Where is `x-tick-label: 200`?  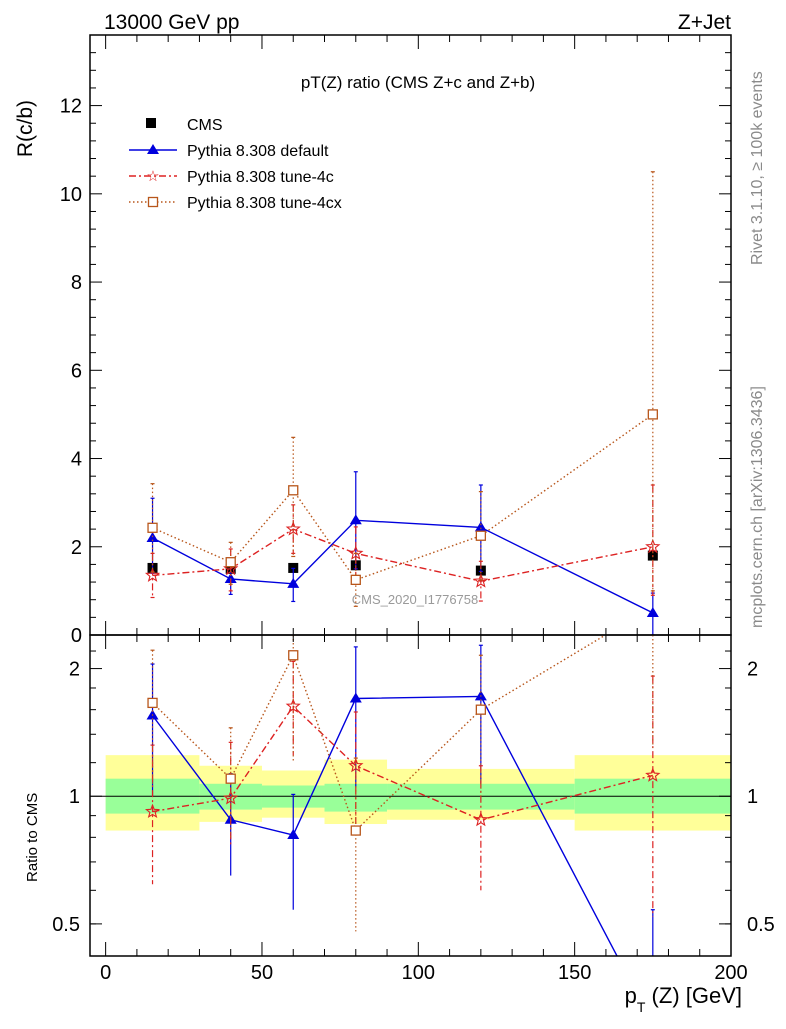 x-tick-label: 200 is located at coordinates (730, 973).